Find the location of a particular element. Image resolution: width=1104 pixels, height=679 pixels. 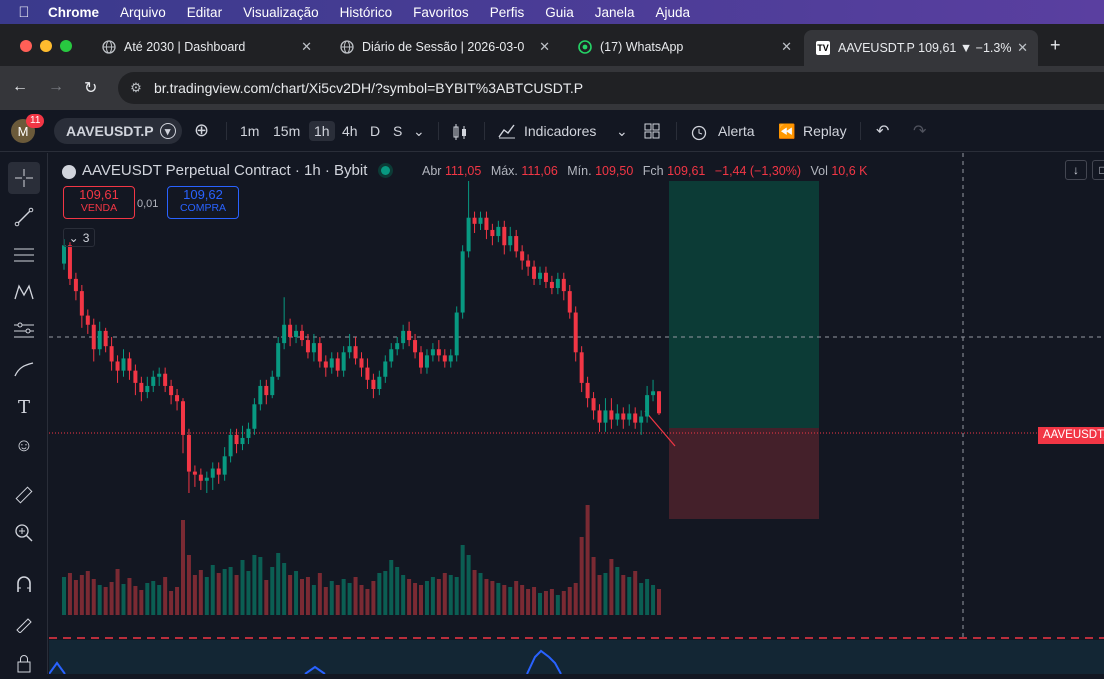

long-position-stop-zone is located at coordinates (744, 473).